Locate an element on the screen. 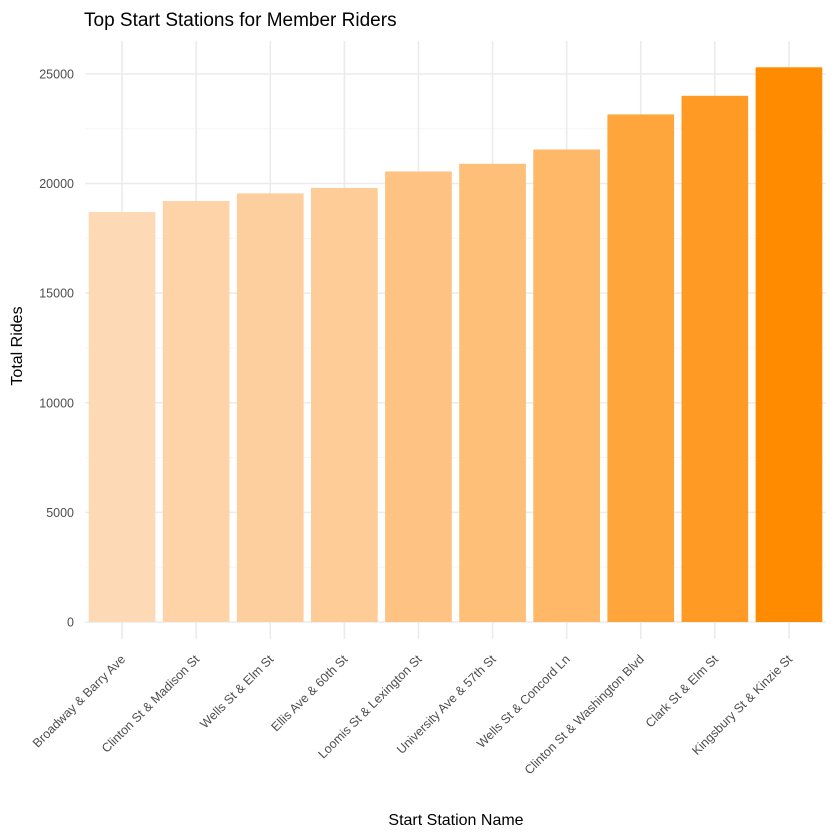 This screenshot has height=840, width=840. x-tick-label: Clinton St & Washington Blvd is located at coordinates (584, 714).